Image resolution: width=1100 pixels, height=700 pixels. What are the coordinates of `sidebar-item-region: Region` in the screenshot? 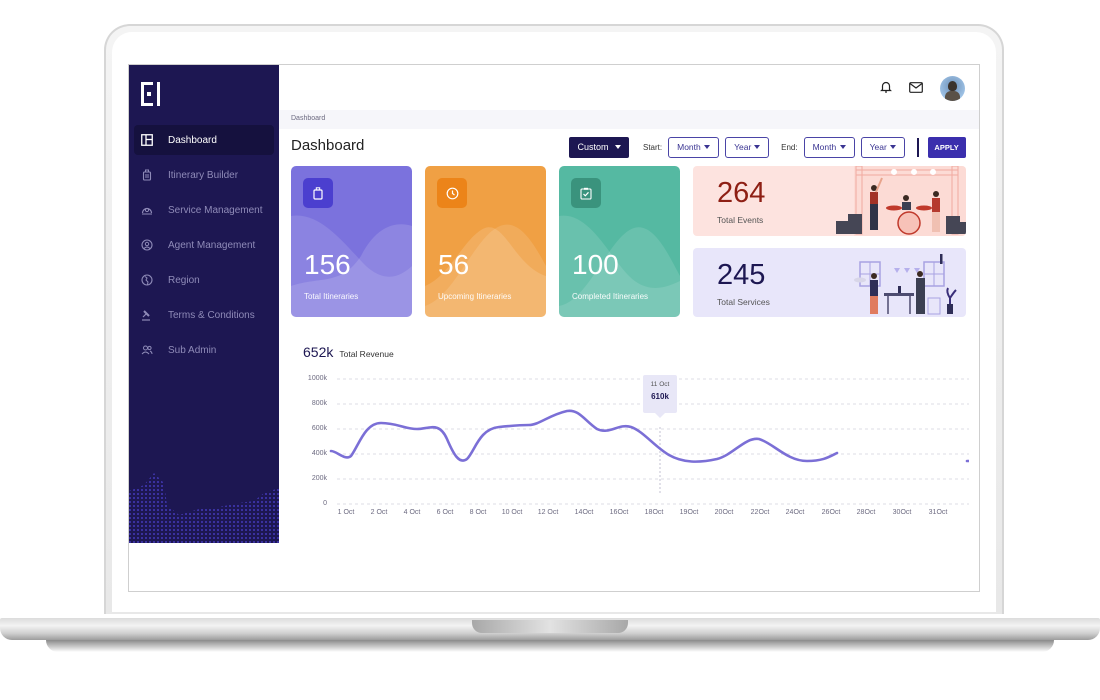 It's located at (204, 280).